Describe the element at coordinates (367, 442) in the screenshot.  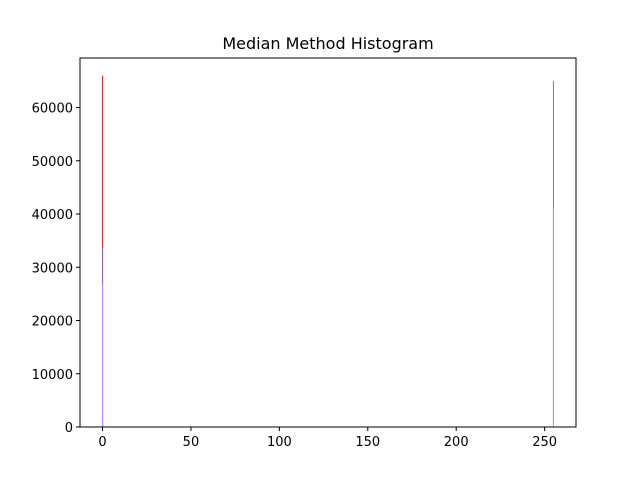
I see `x-tick-label: 150` at that location.